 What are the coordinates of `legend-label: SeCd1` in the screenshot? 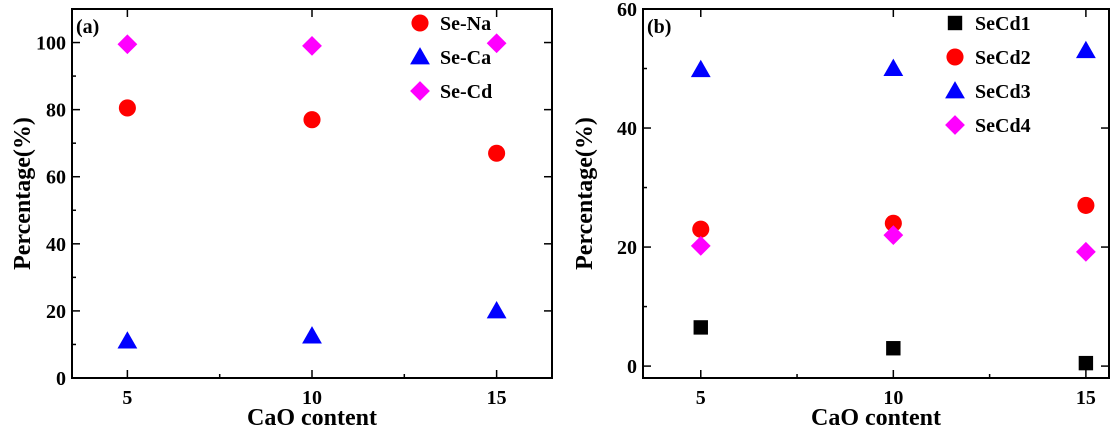 It's located at (1003, 24).